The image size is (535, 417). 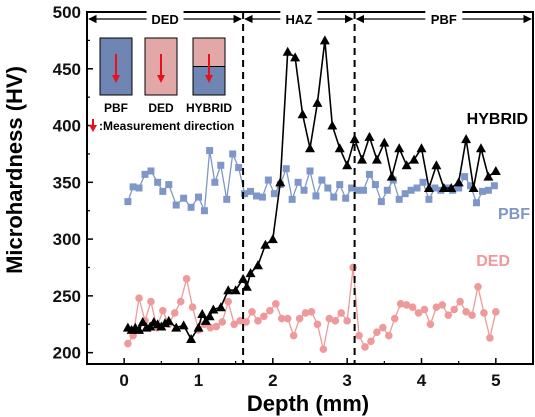 I want to click on x-axis-label: Depth (mm), so click(x=308, y=403).